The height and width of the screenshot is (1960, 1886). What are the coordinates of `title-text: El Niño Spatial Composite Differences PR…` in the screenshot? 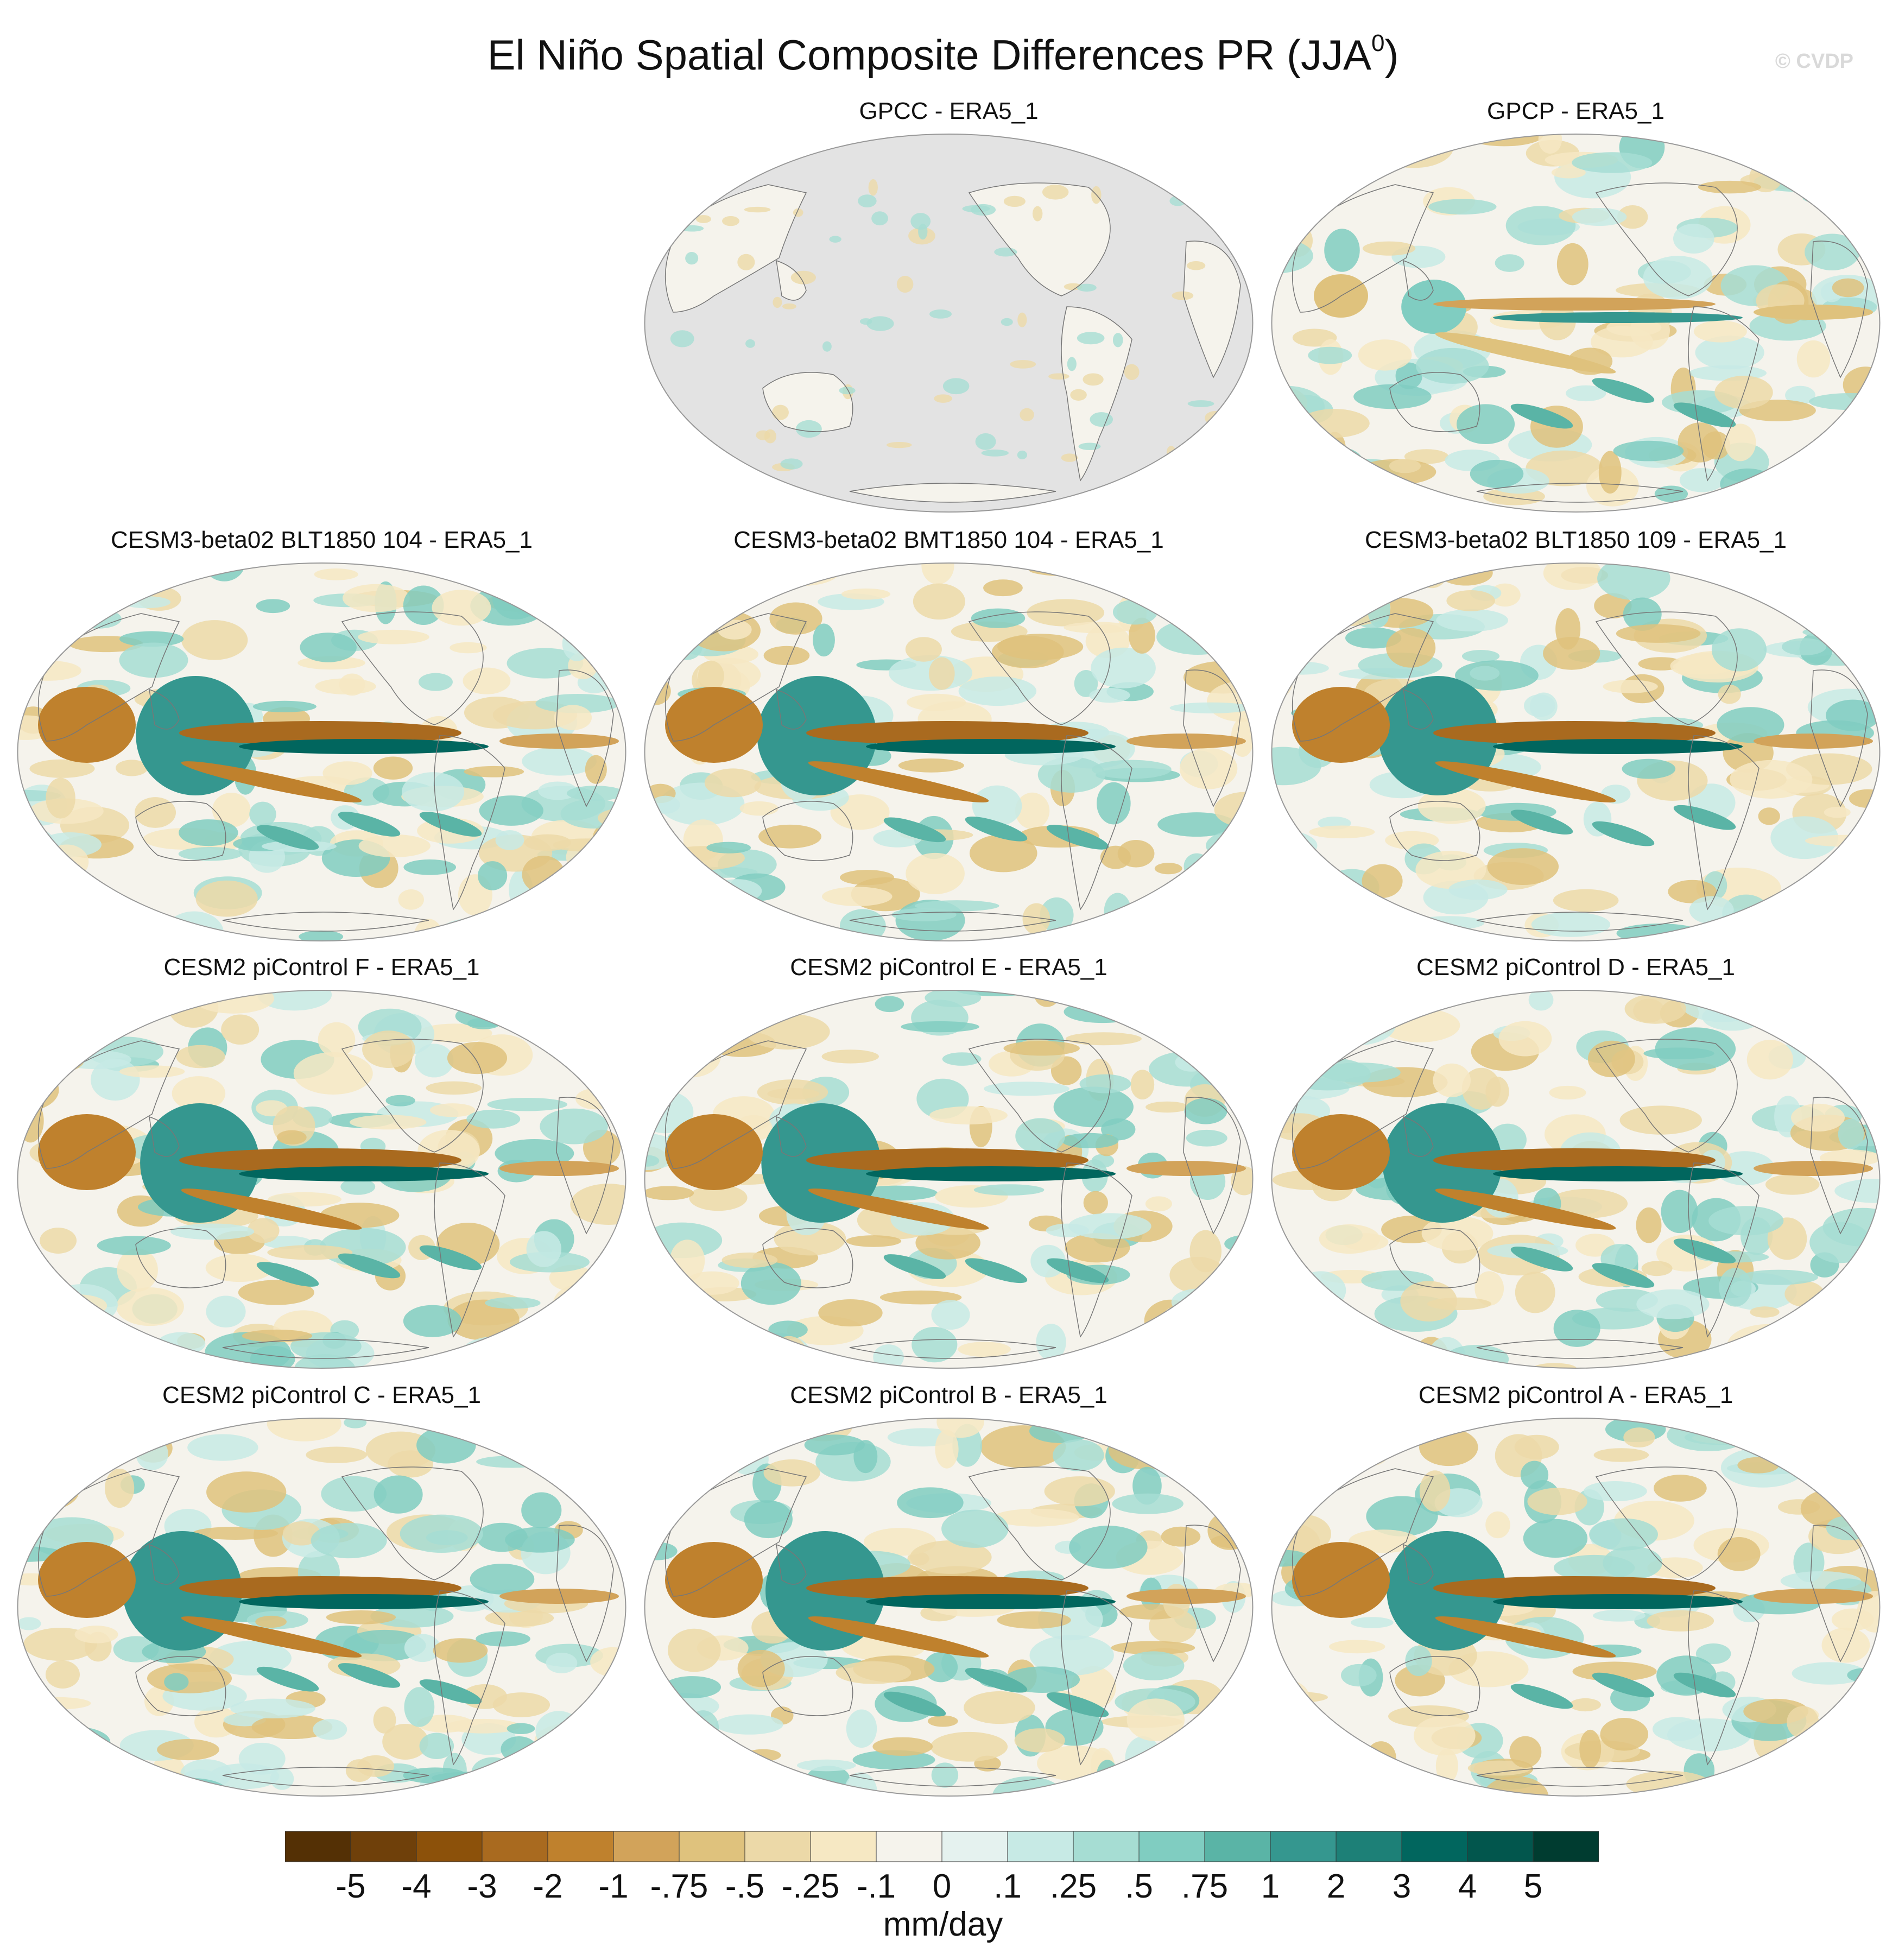 It's located at (929, 55).